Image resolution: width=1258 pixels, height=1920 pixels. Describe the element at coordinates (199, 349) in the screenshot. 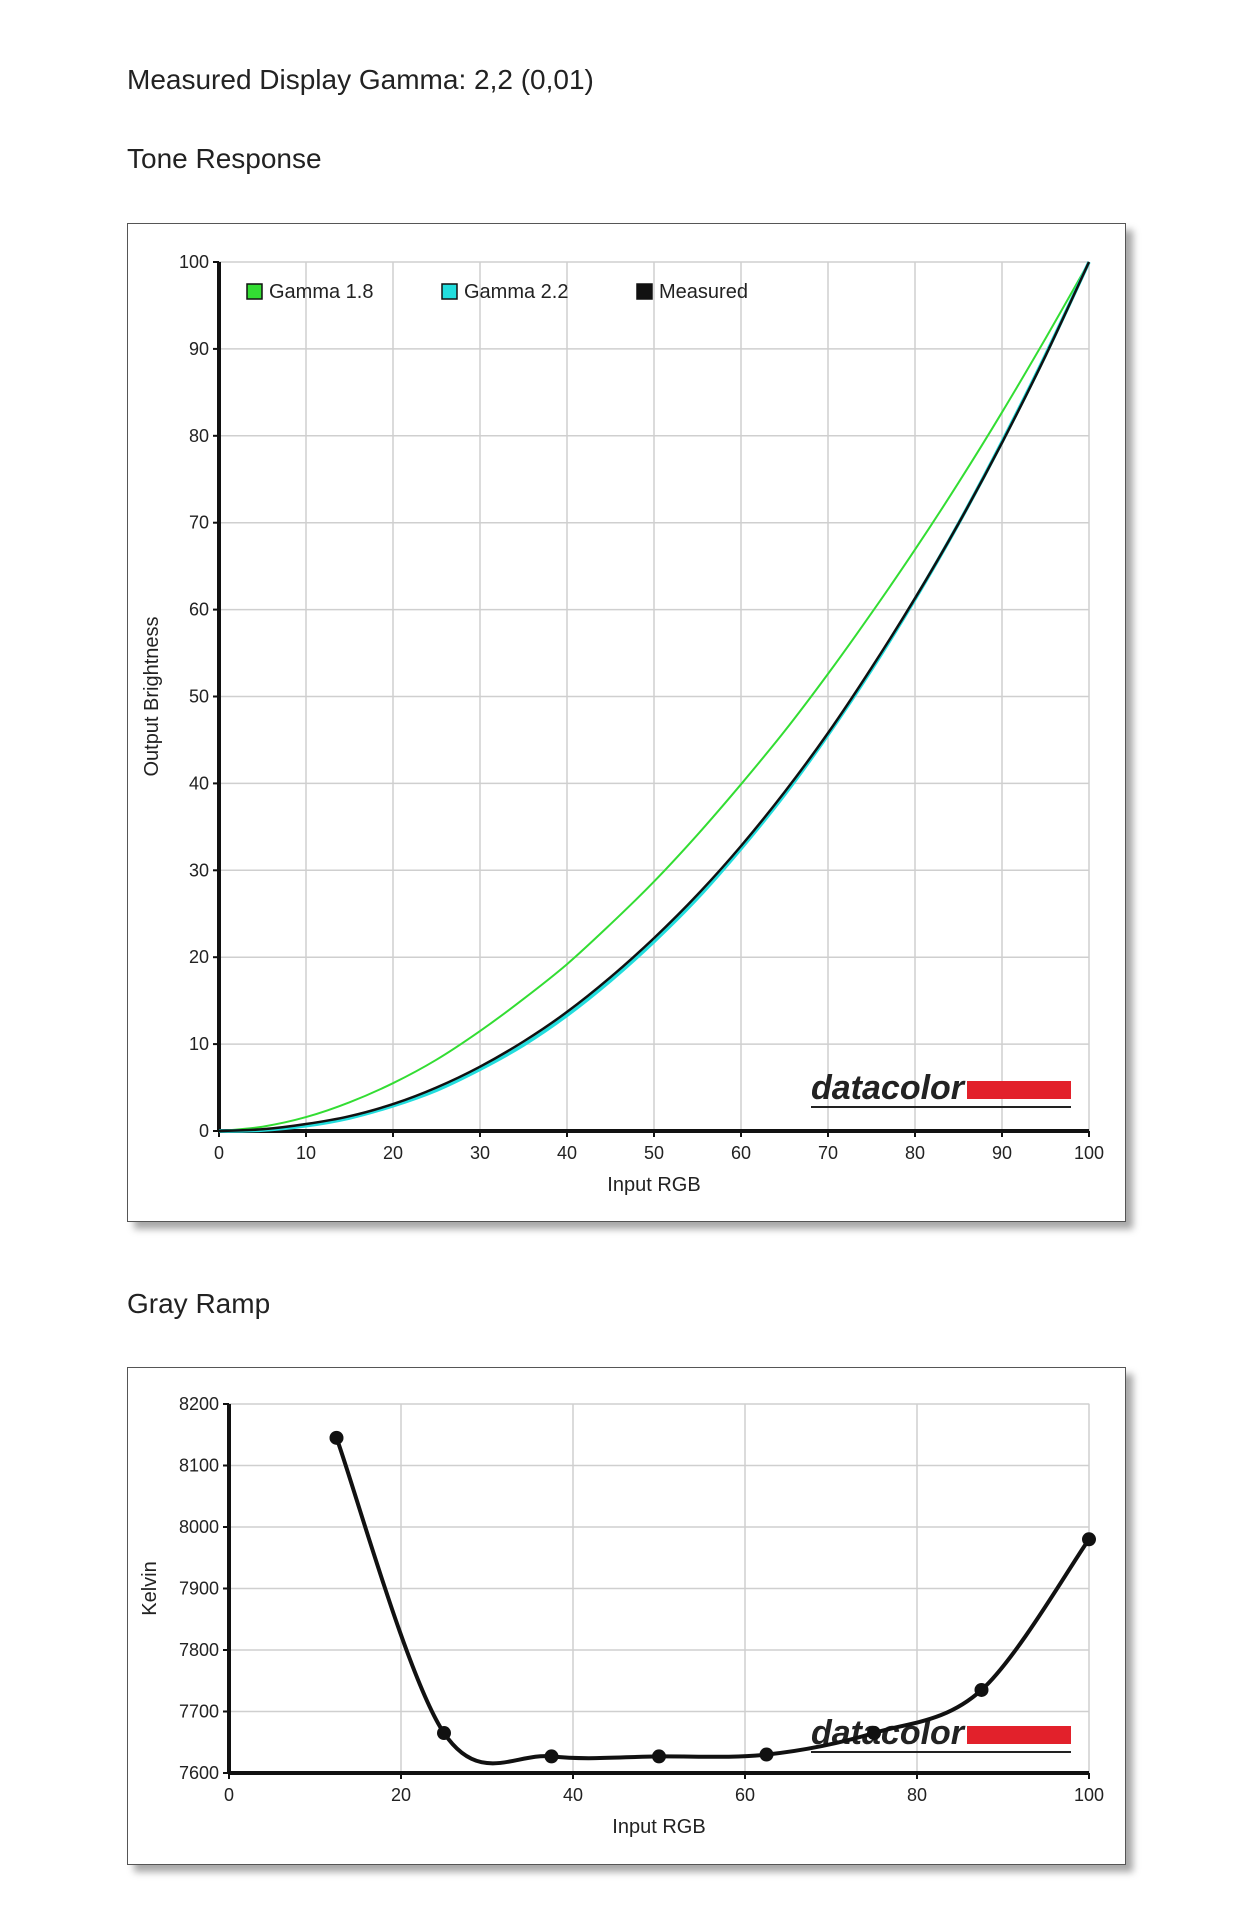

I see `y-tick-label: 90` at that location.